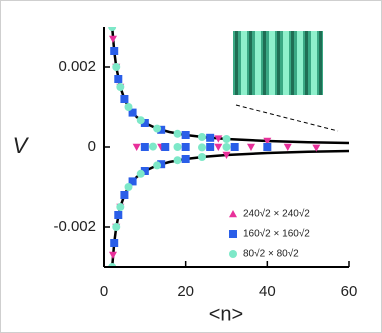 This screenshot has height=333, width=382. I want to click on inset-image, so click(278, 63).